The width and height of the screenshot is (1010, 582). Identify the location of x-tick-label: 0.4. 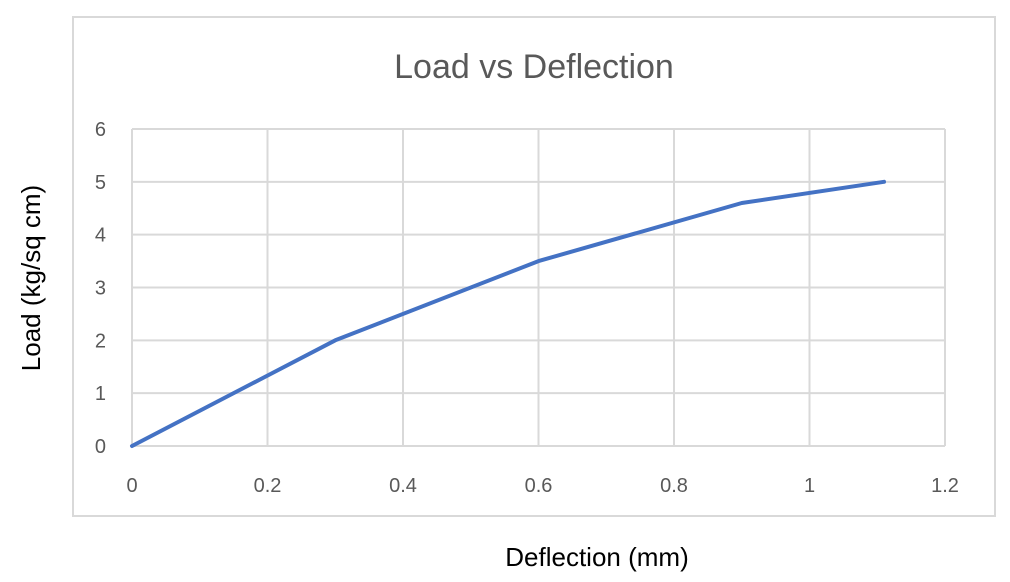
(403, 486).